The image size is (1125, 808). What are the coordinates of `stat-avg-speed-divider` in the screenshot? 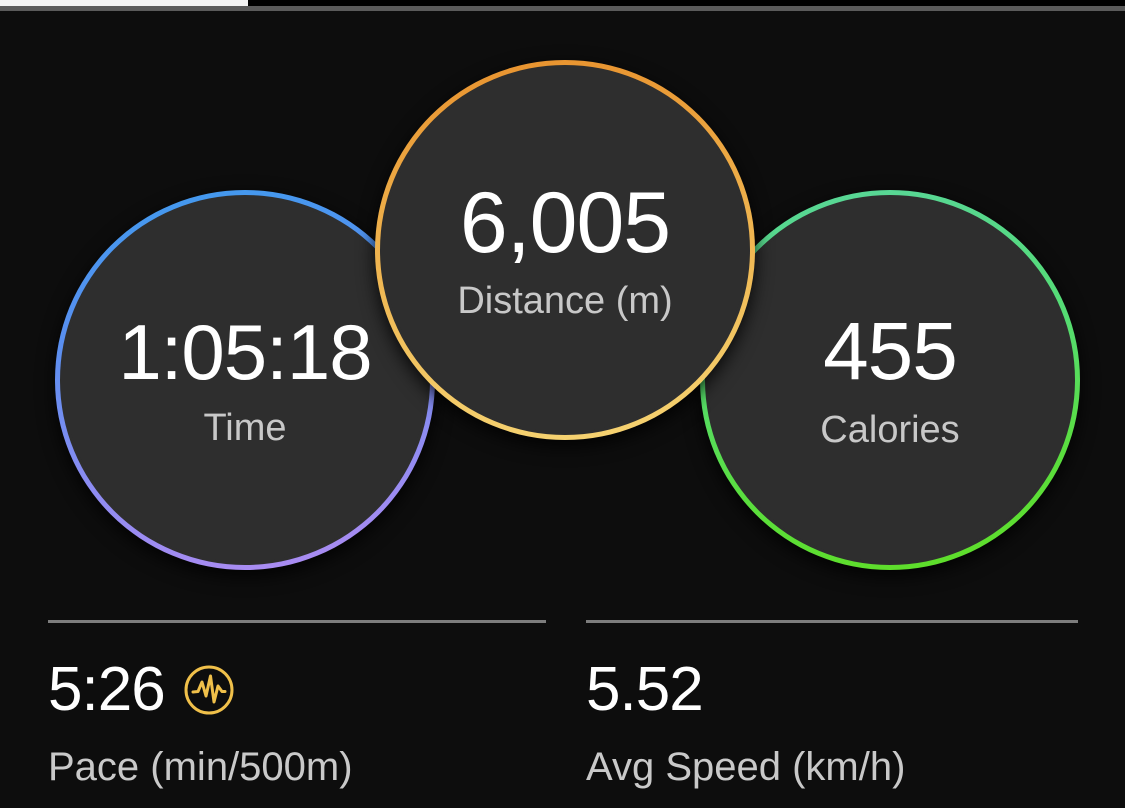 It's located at (832, 621).